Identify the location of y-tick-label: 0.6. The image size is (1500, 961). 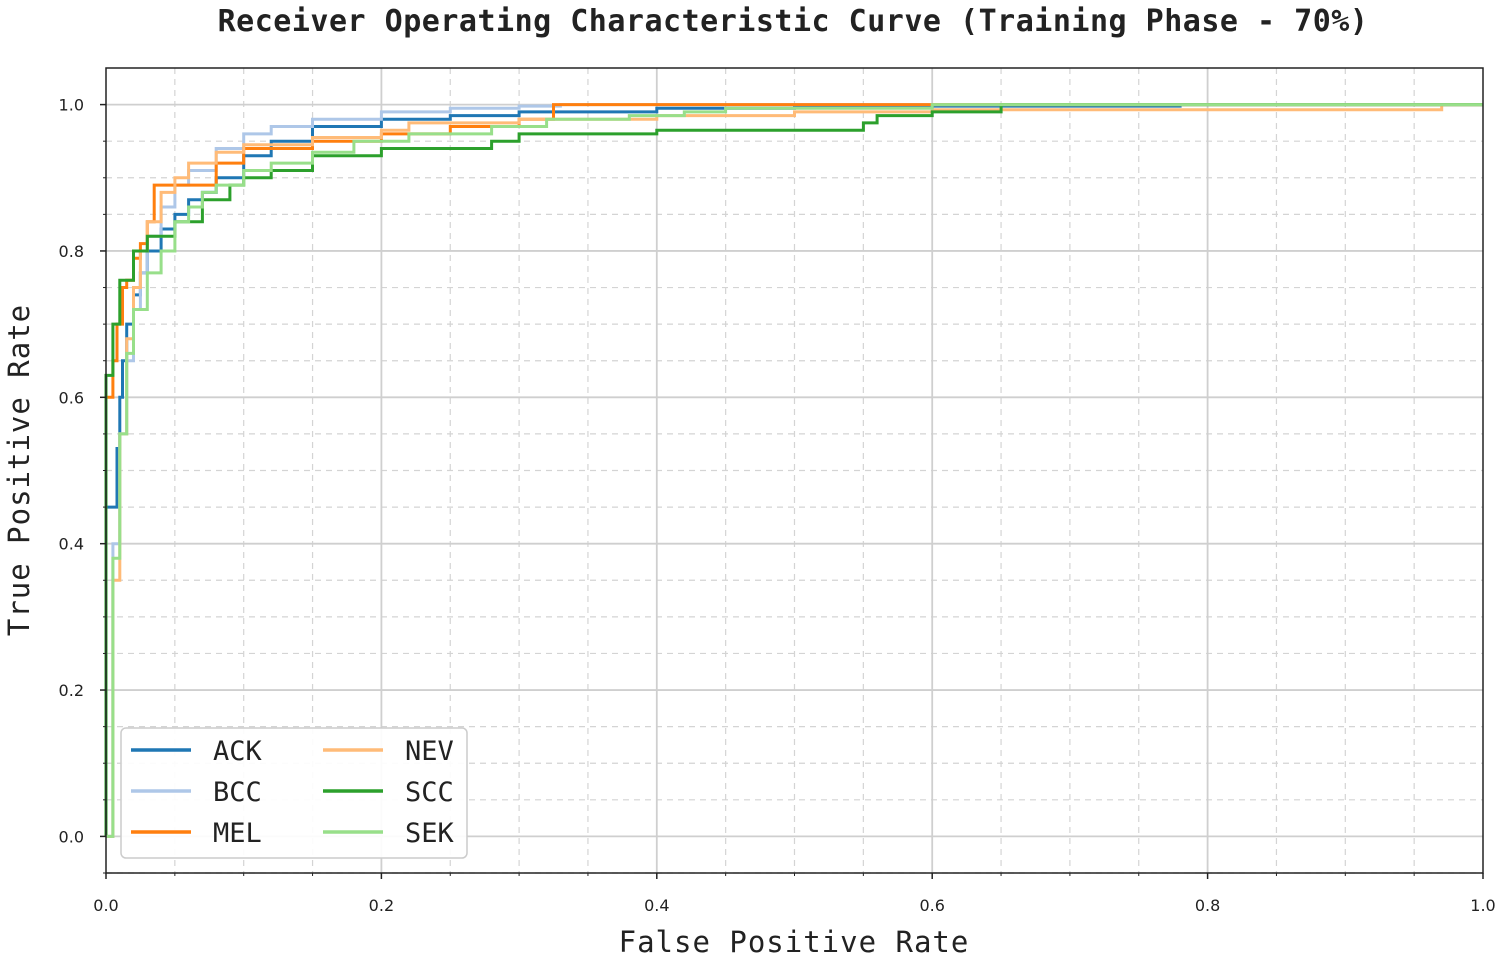
(71, 397).